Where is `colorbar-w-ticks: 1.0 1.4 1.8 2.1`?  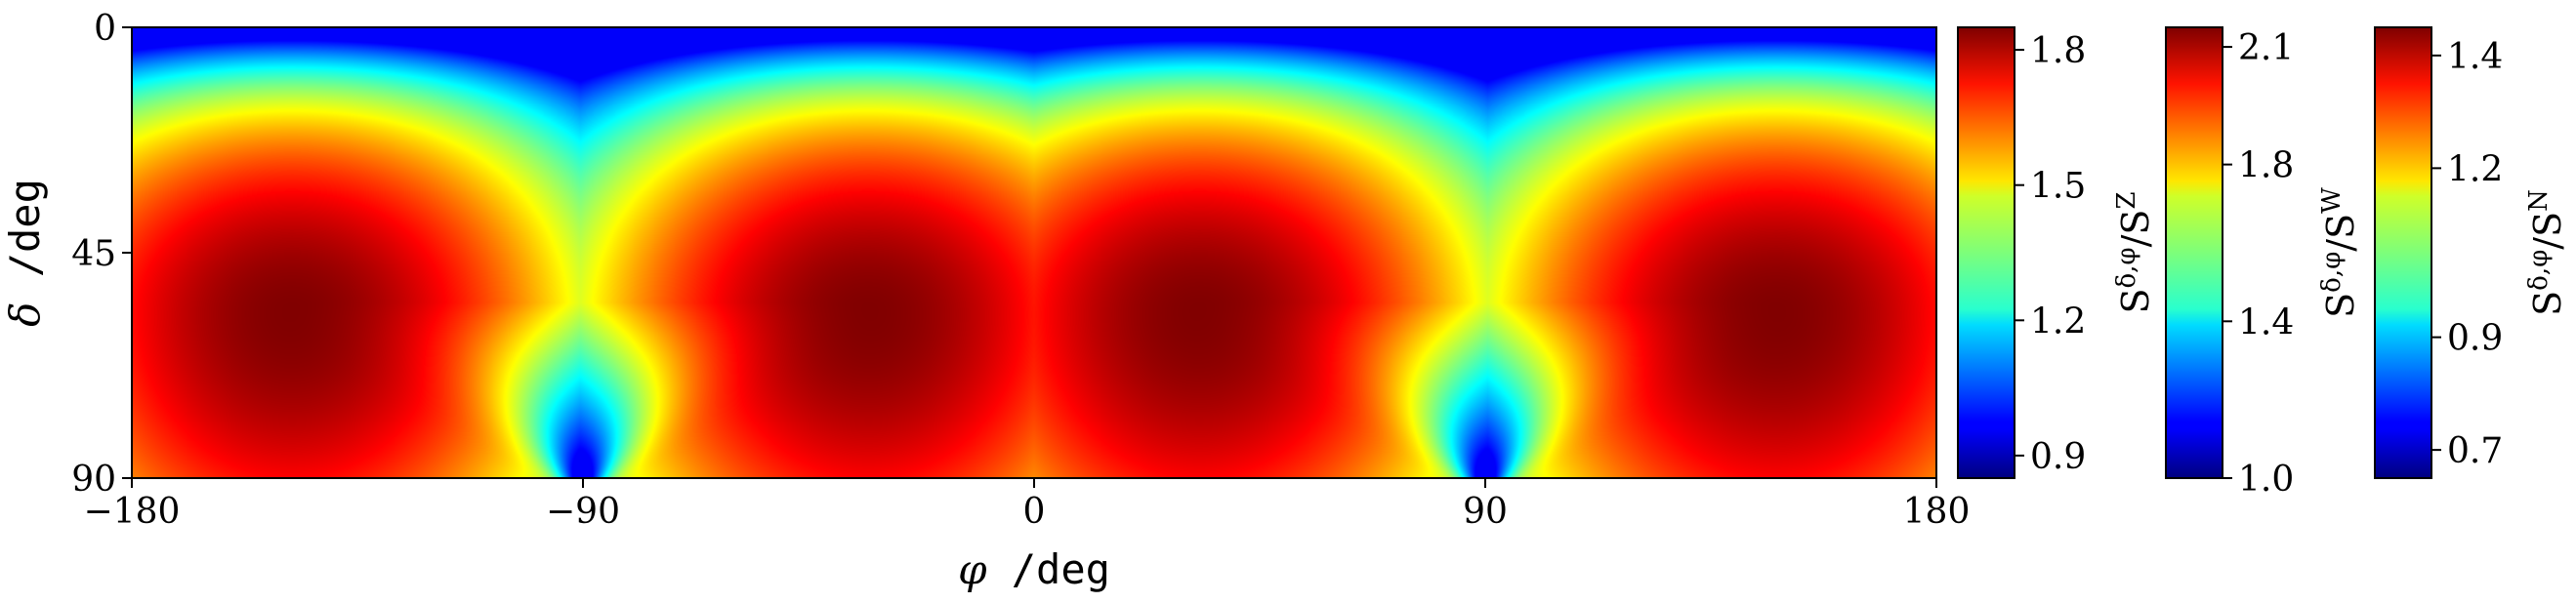
colorbar-w-ticks: 1.0 1.4 1.8 2.1 is located at coordinates (2258, 264).